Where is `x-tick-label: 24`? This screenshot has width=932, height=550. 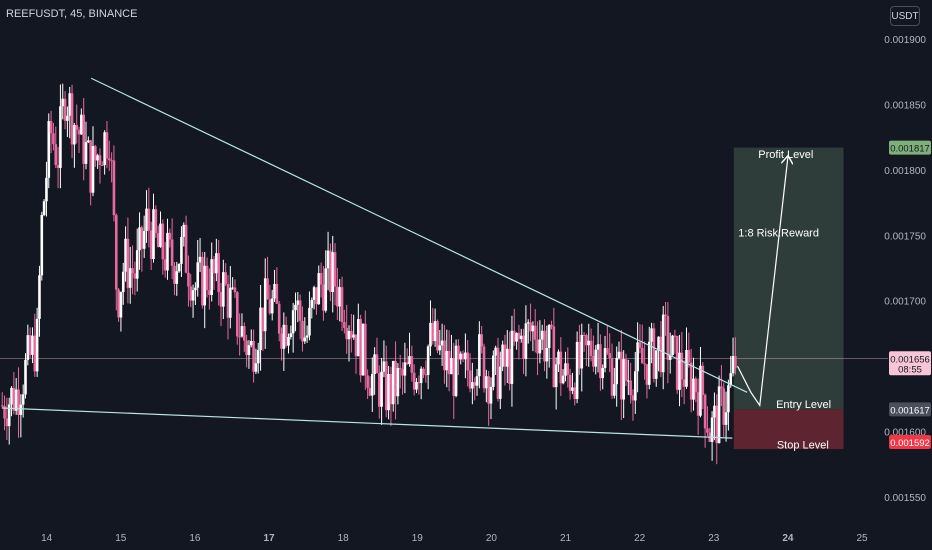
x-tick-label: 24 is located at coordinates (788, 538).